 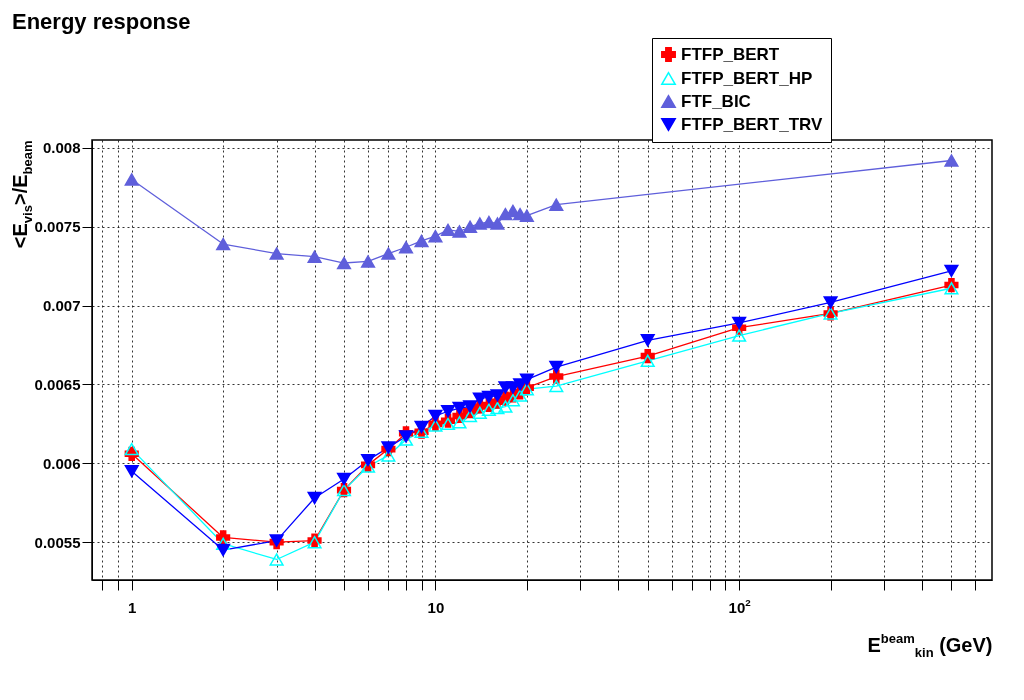 What do you see at coordinates (61, 306) in the screenshot?
I see `y-tick-label: 0.007` at bounding box center [61, 306].